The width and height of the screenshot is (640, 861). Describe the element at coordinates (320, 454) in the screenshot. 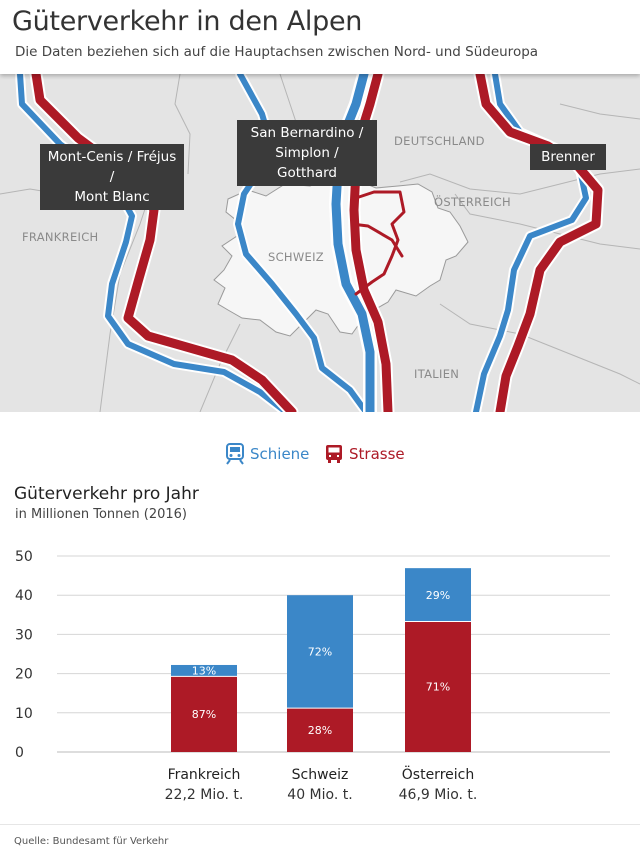

I see `legend: Schiene Strasse` at that location.